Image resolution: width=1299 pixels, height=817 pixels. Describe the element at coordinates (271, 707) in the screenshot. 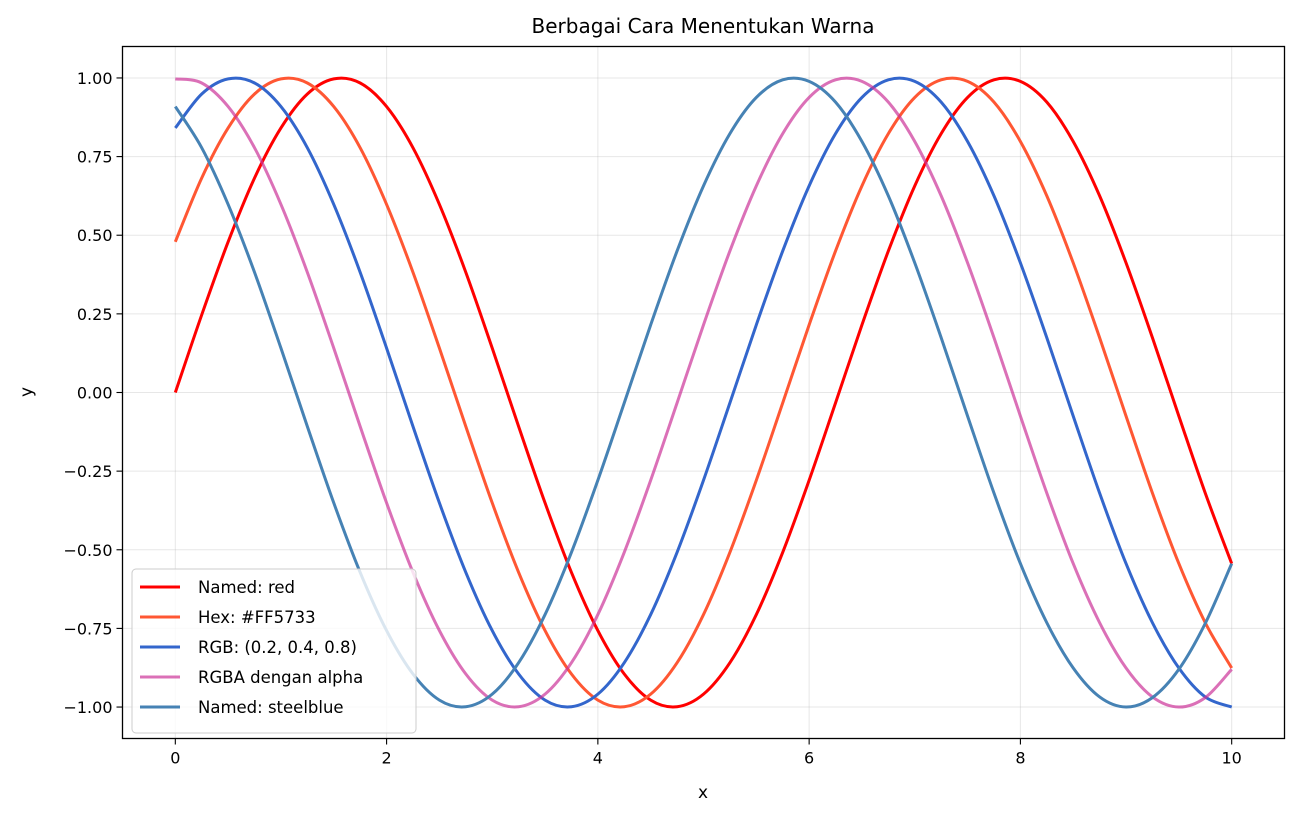

I see `legend-entry-label: Named: steelblue` at that location.